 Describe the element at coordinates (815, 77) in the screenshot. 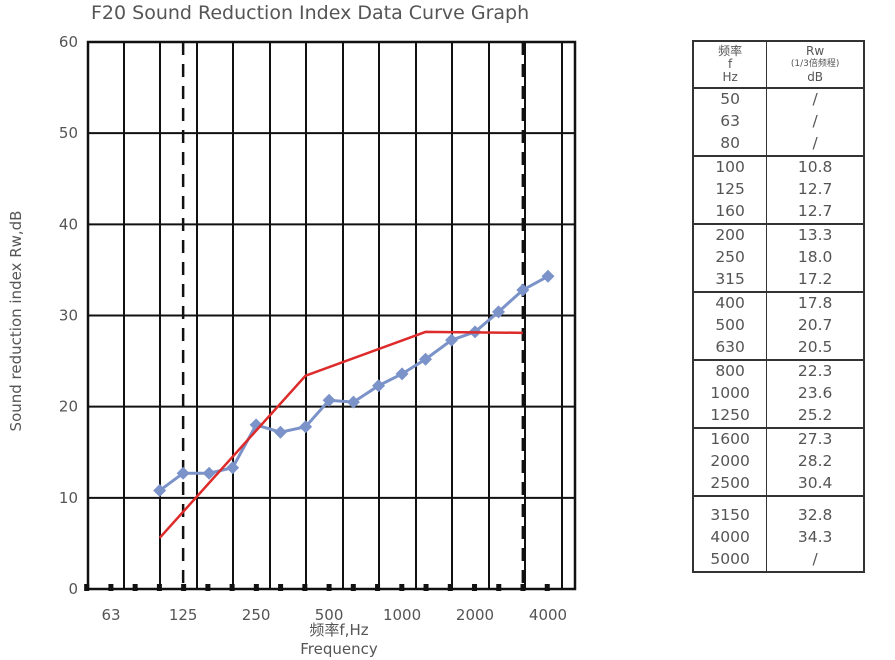

I see `header-rw-unit: dB` at that location.